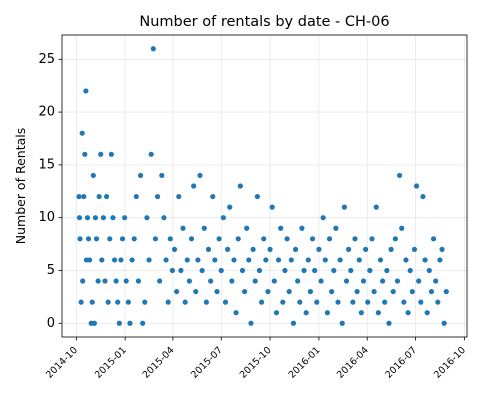 The image size is (500, 404). I want to click on y-tick-label: 10, so click(46, 217).